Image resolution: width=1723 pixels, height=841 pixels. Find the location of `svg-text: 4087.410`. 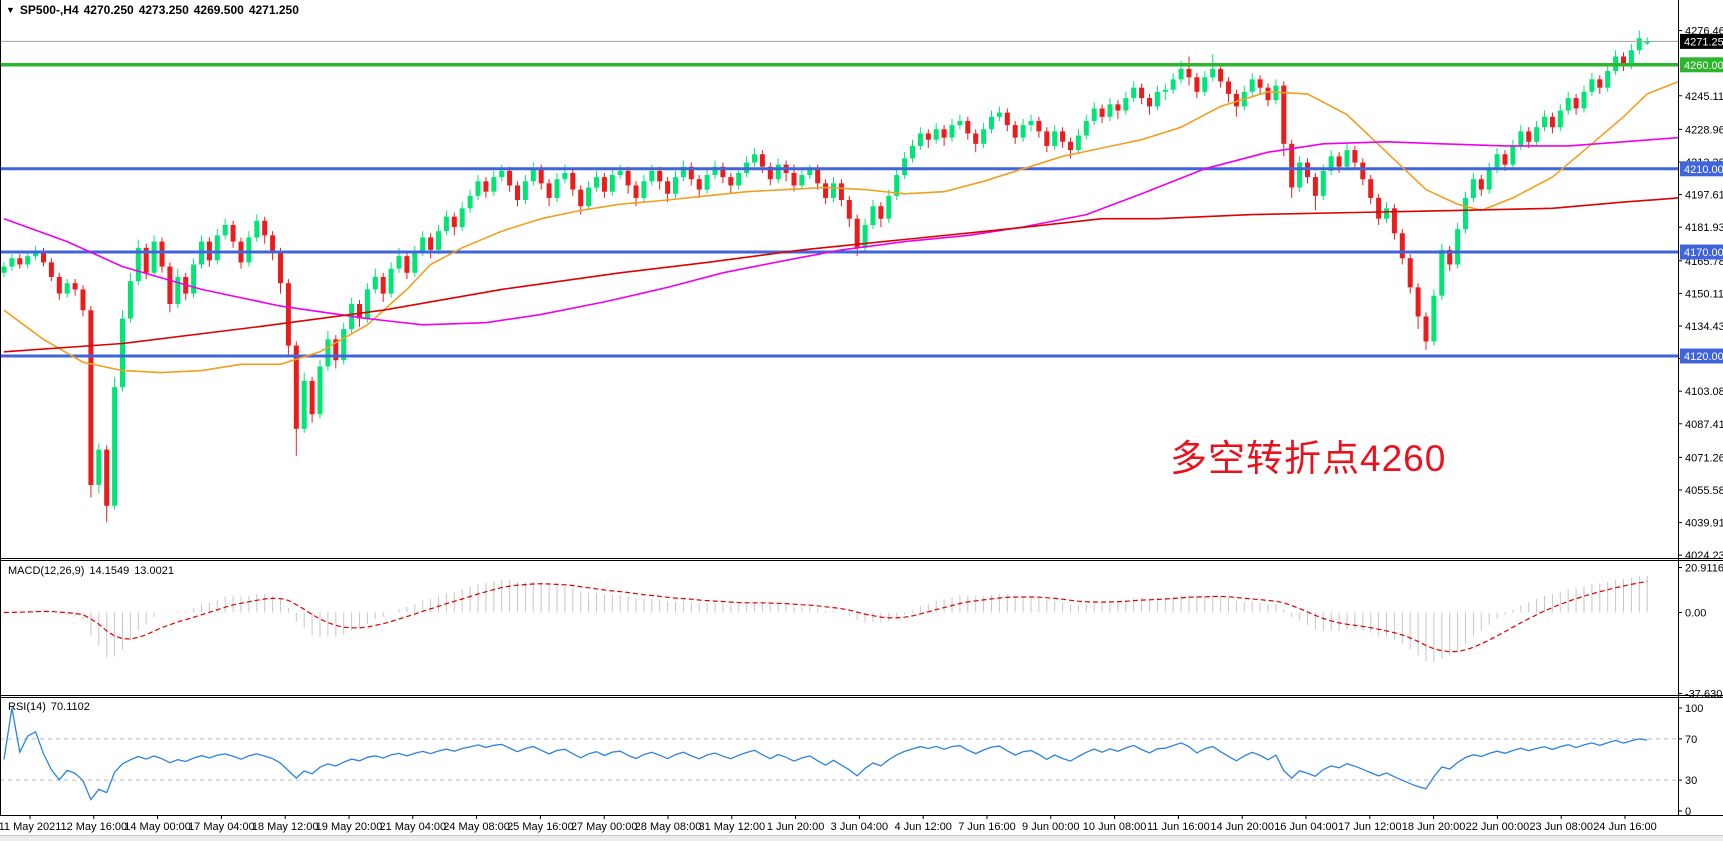

svg-text: 4087.410 is located at coordinates (1704, 425).